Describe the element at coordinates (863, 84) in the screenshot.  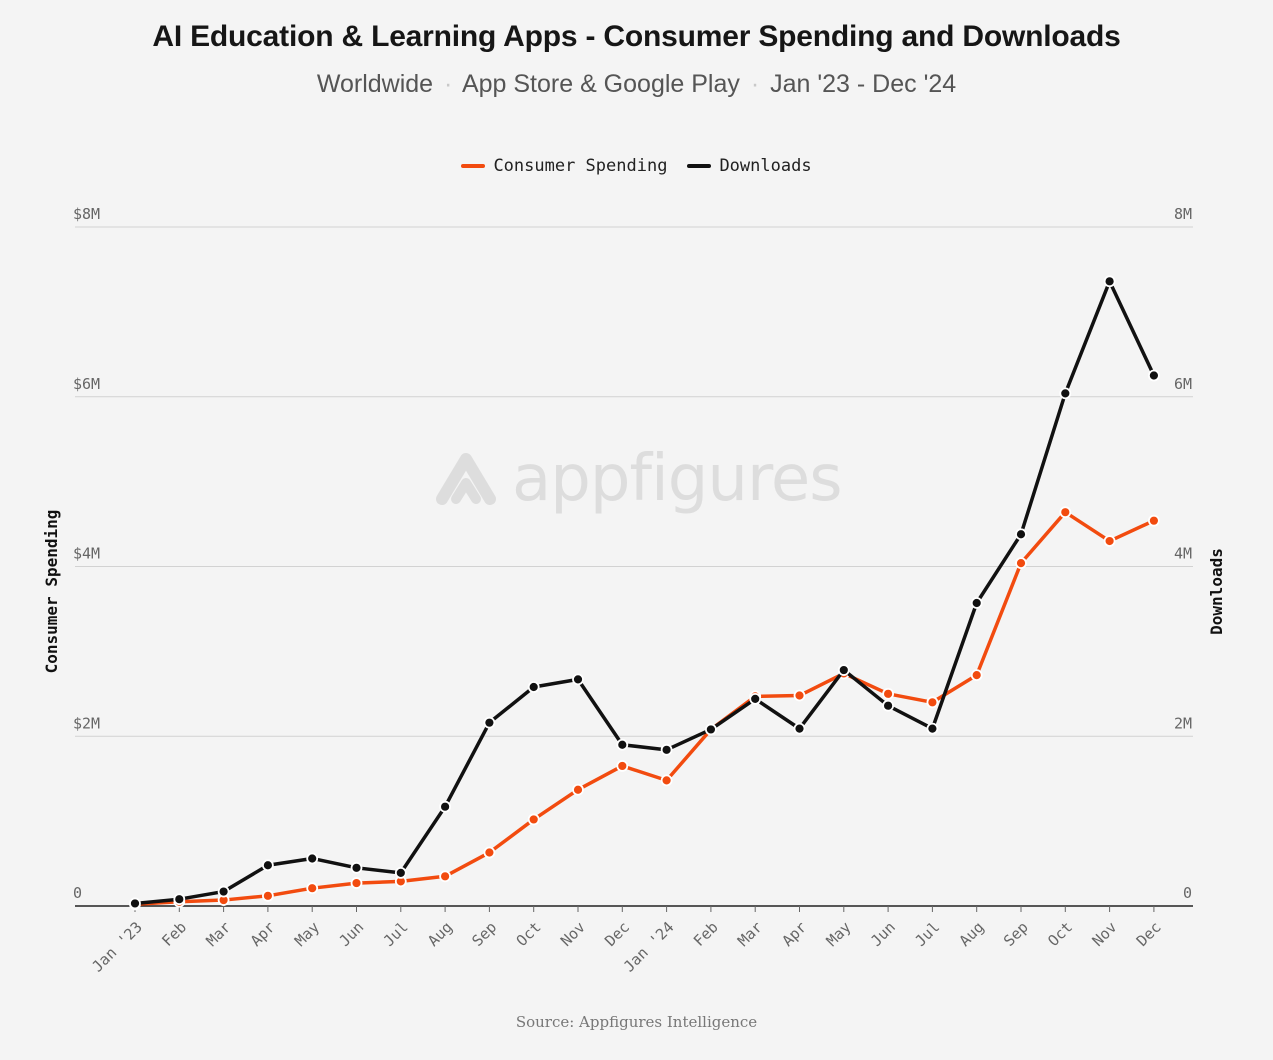
I see `subtitle-date-range: Jan '23 - Dec '24` at that location.